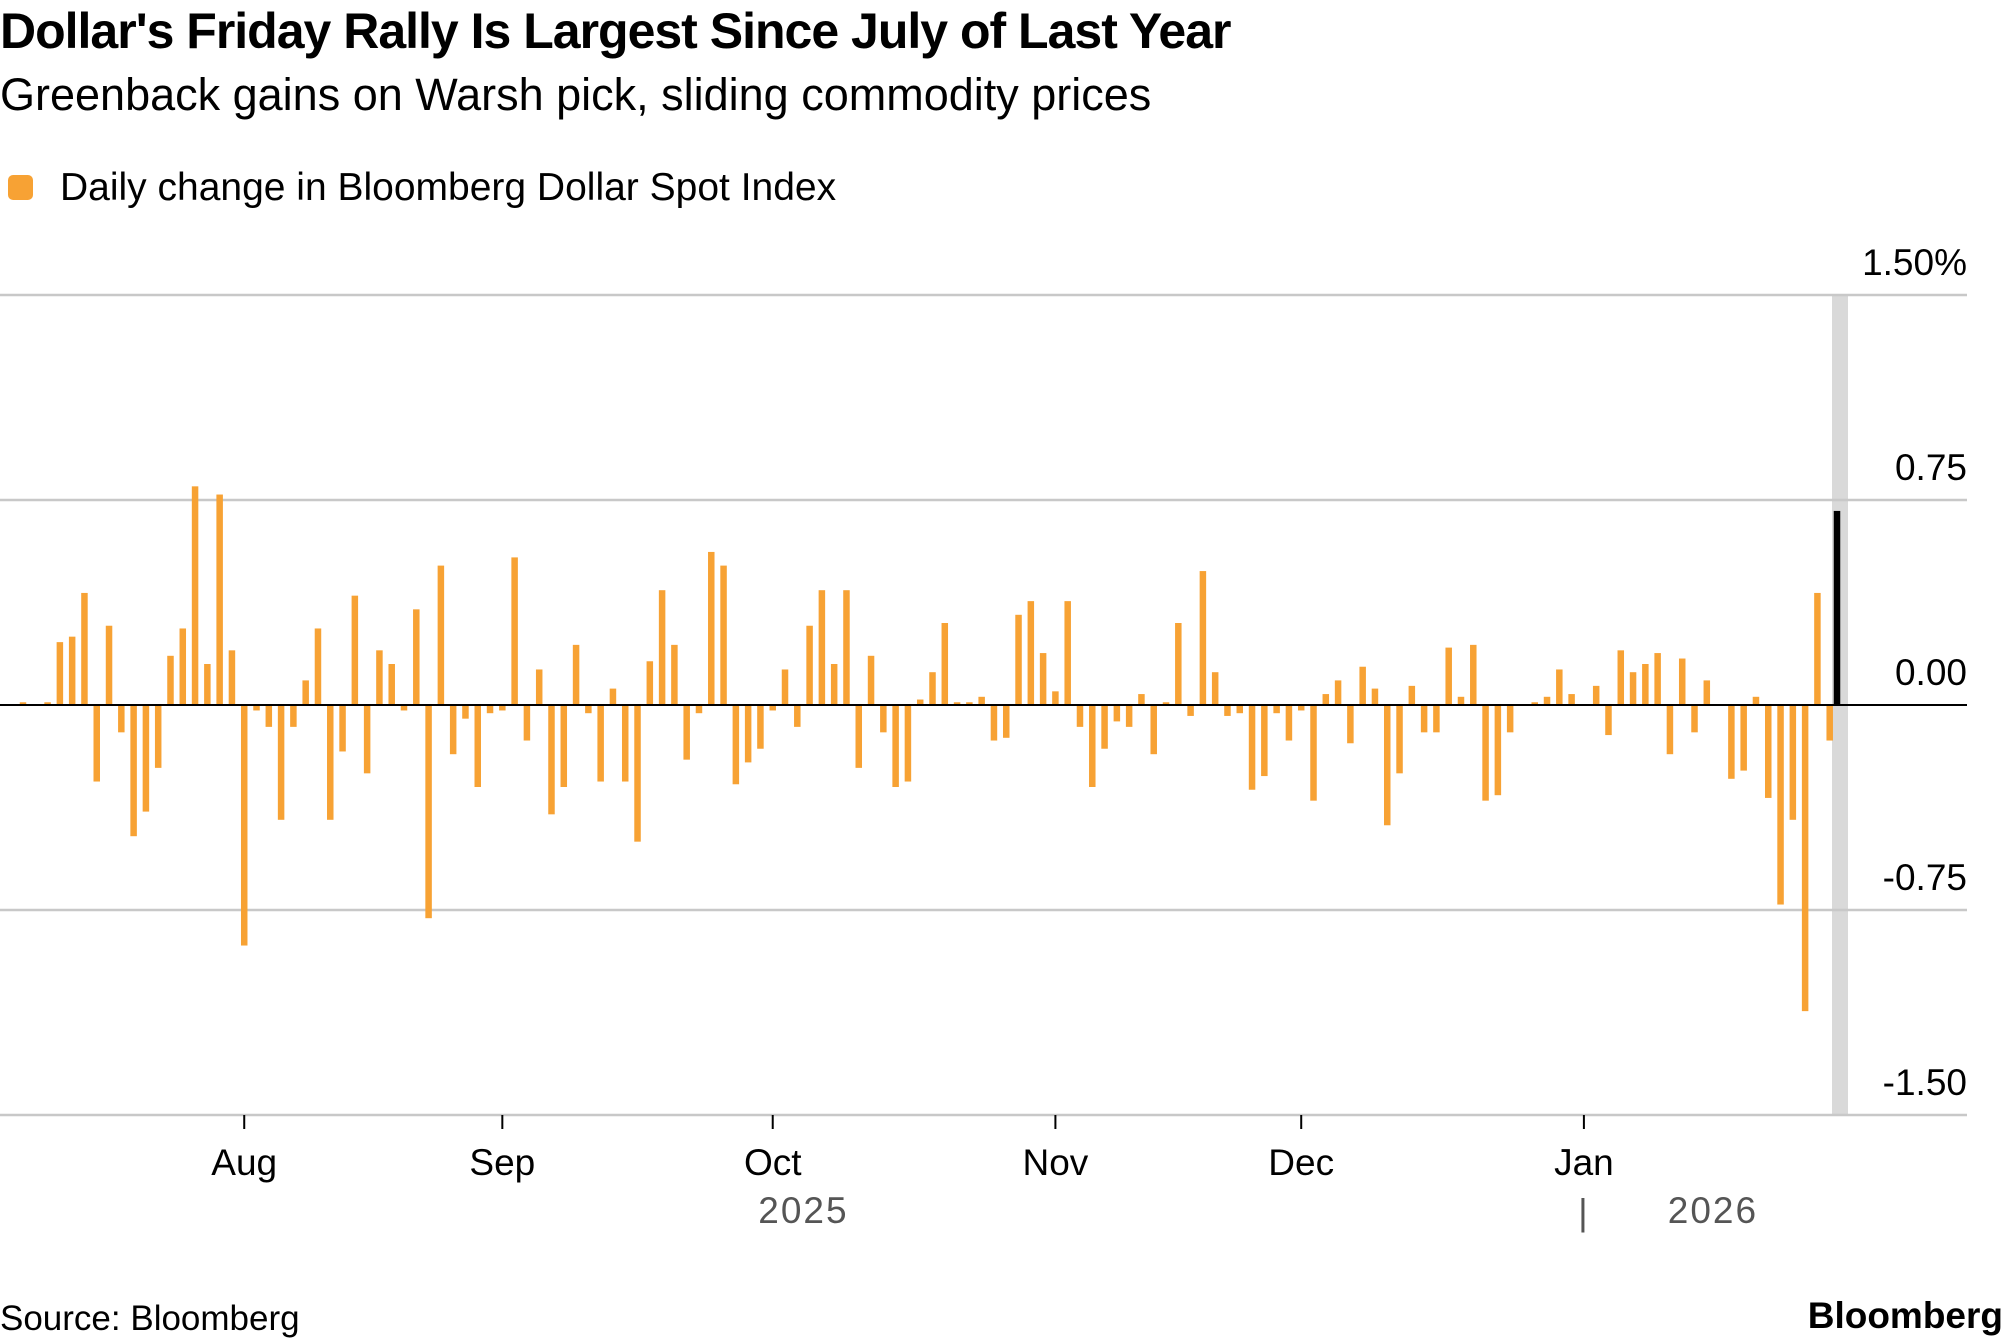 This screenshot has height=1344, width=2005. Describe the element at coordinates (1584, 1162) in the screenshot. I see `x-tick-label: Jan` at that location.